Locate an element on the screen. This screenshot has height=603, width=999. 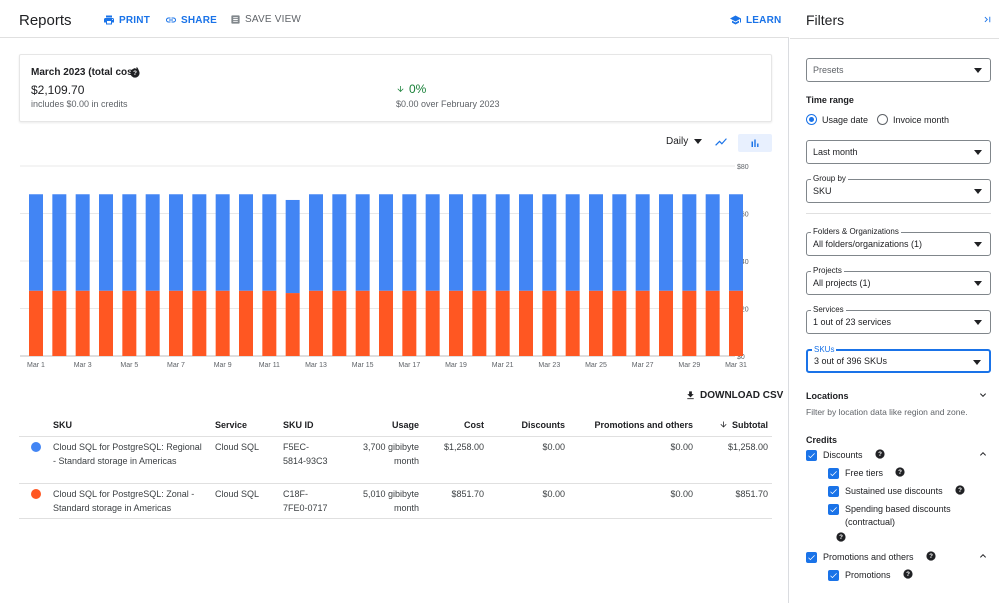
time-range-select: Last month is located at coordinates (898, 152).